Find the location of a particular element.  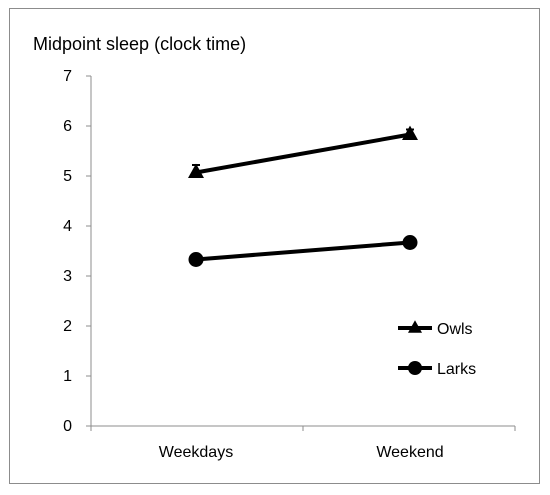

series-larks is located at coordinates (303, 251).